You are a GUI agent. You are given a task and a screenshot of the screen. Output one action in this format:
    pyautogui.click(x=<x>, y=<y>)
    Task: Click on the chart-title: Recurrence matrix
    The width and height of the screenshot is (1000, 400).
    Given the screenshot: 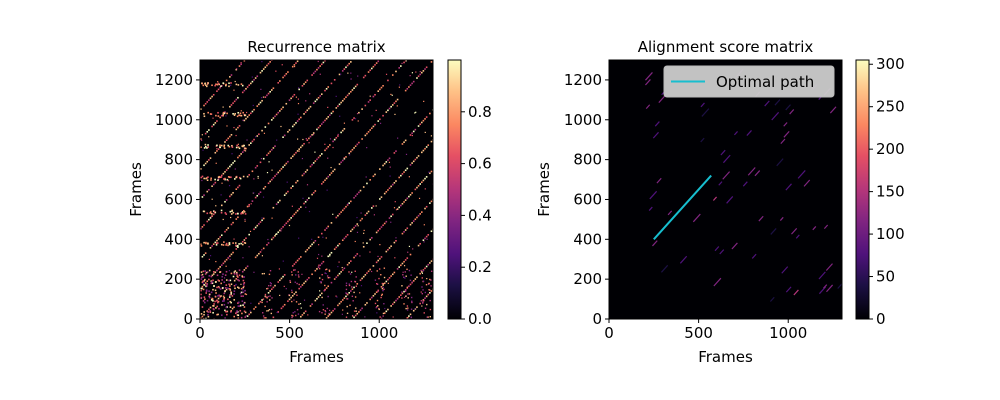 What is the action you would take?
    pyautogui.click(x=316, y=47)
    